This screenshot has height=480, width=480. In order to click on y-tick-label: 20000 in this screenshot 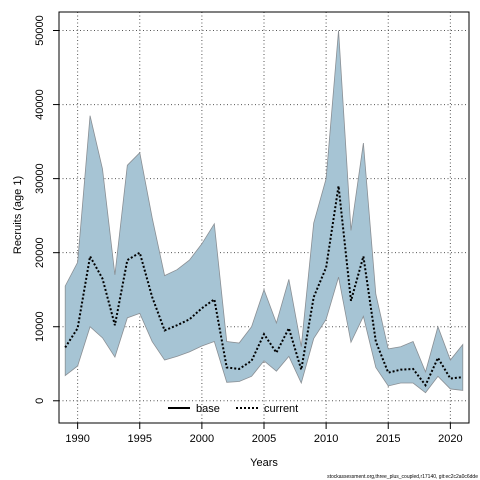, I will do `click(40, 252)`.